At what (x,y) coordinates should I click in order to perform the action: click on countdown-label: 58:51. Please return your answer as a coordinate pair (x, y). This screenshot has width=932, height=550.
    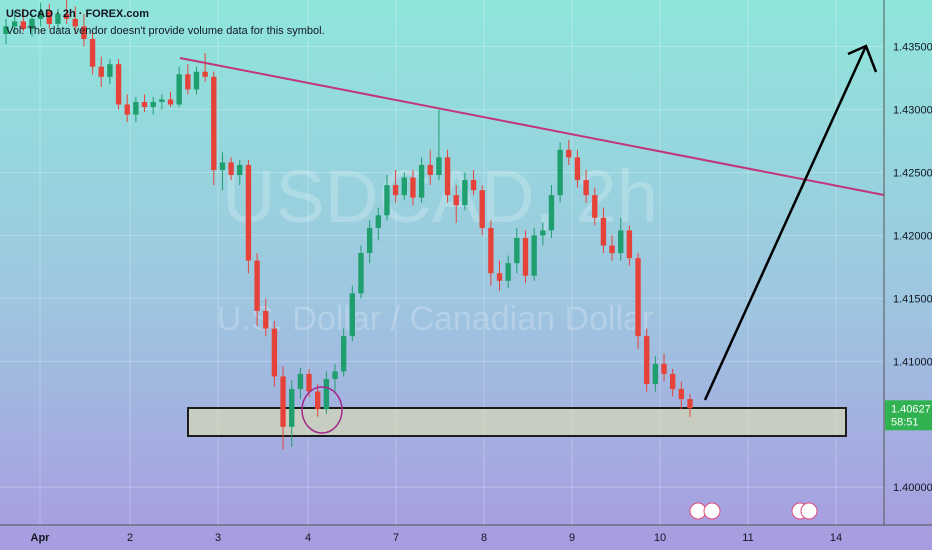
    Looking at the image, I should click on (905, 422).